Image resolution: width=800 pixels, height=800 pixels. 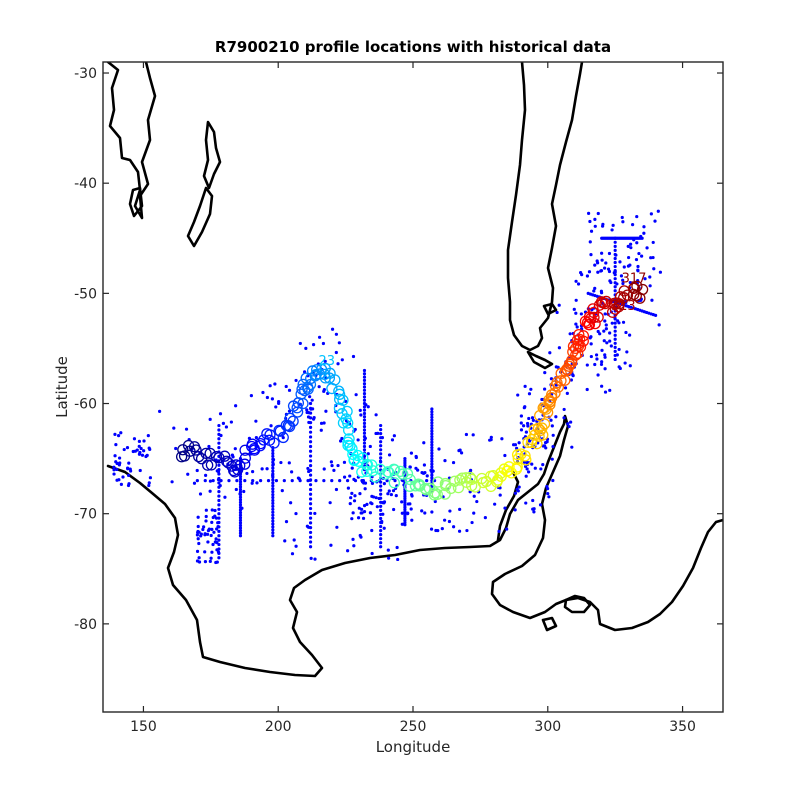 I want to click on y-tick-label: -70, so click(x=85, y=515).